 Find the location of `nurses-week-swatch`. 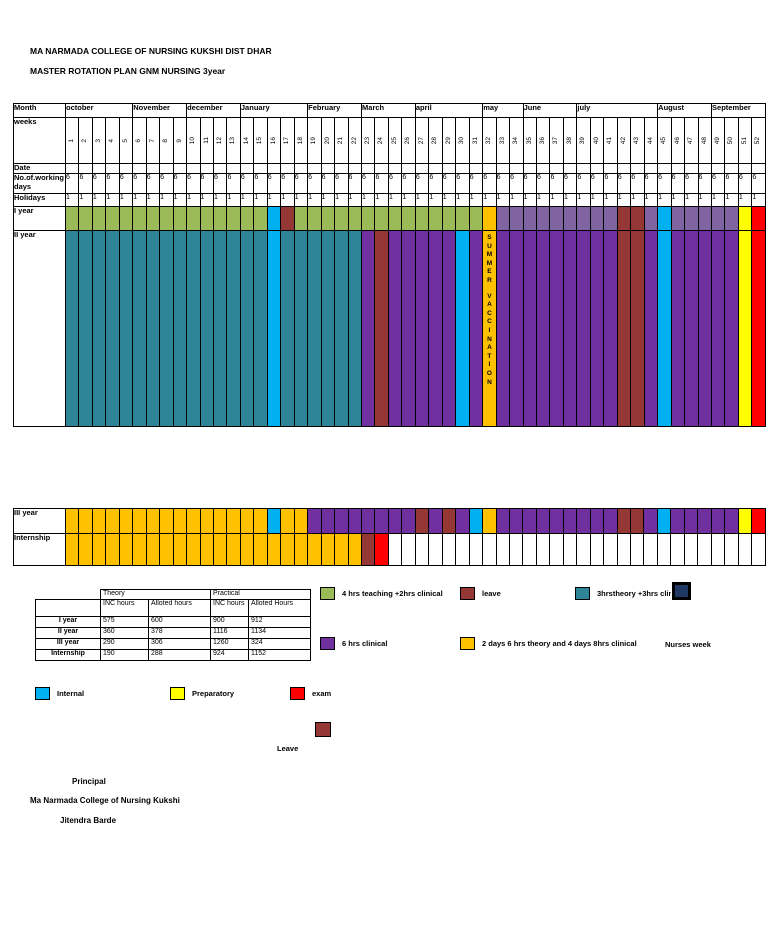

nurses-week-swatch is located at coordinates (681, 591).